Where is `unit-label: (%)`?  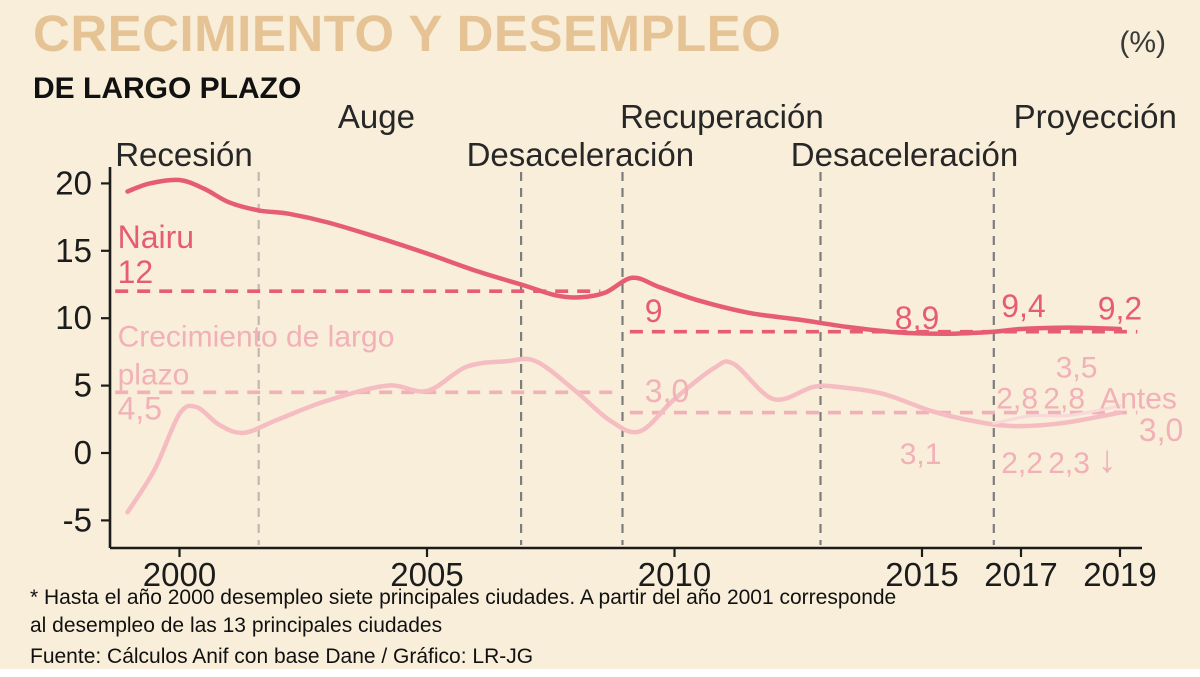
unit-label: (%) is located at coordinates (1142, 42).